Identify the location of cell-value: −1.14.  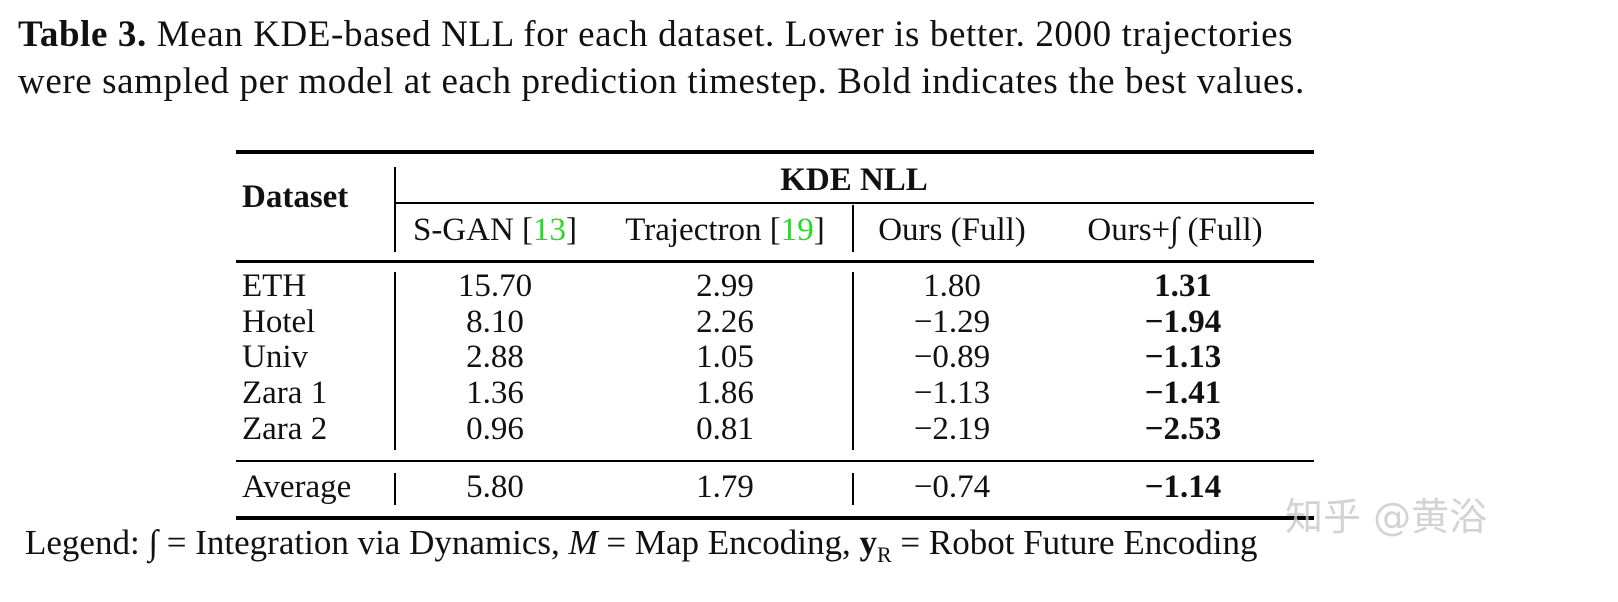
(1183, 487).